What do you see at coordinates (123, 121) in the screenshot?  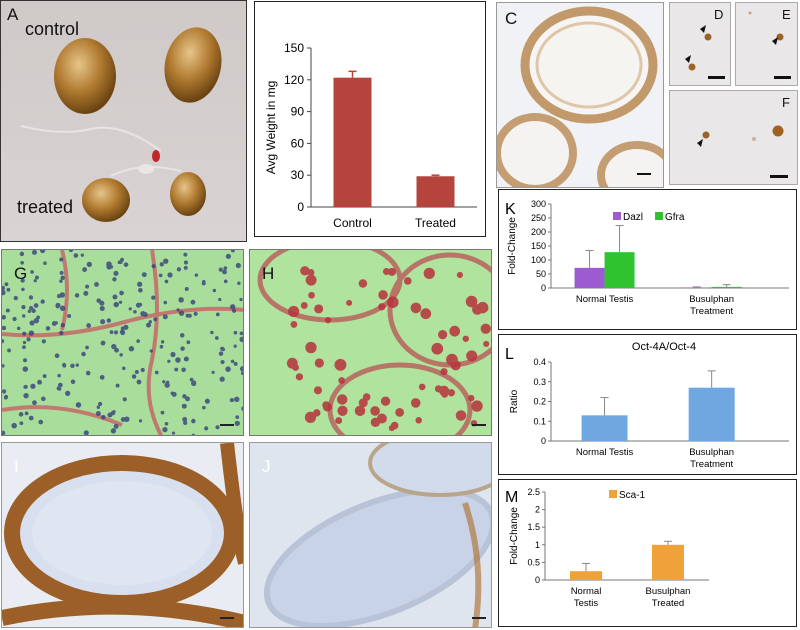 I see `testes-photo` at bounding box center [123, 121].